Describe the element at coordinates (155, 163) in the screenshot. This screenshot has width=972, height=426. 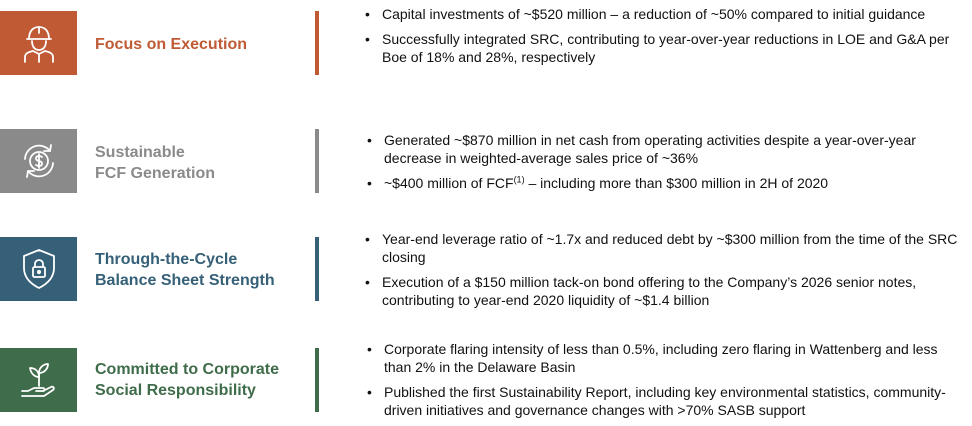
I see `pillar-title: Sustainable FCF Generation` at that location.